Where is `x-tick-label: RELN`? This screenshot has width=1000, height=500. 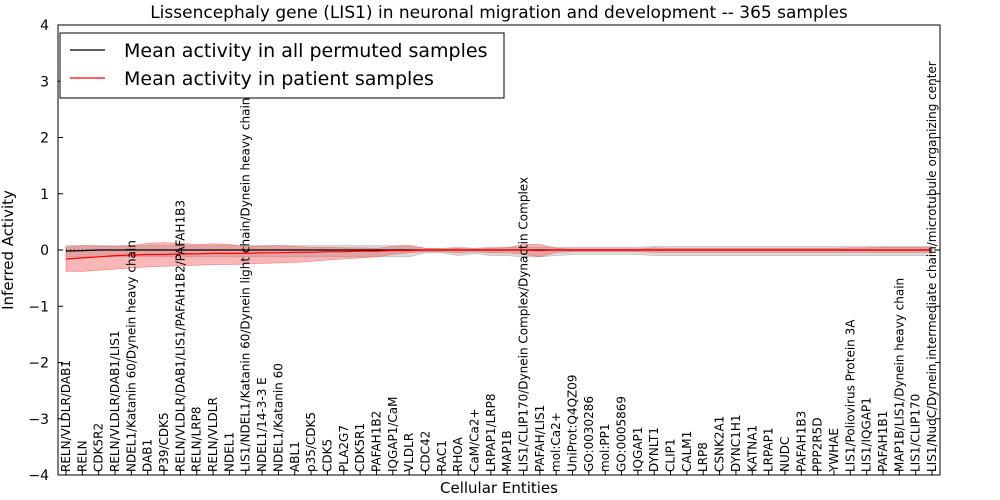
x-tick-label: RELN is located at coordinates (82, 456).